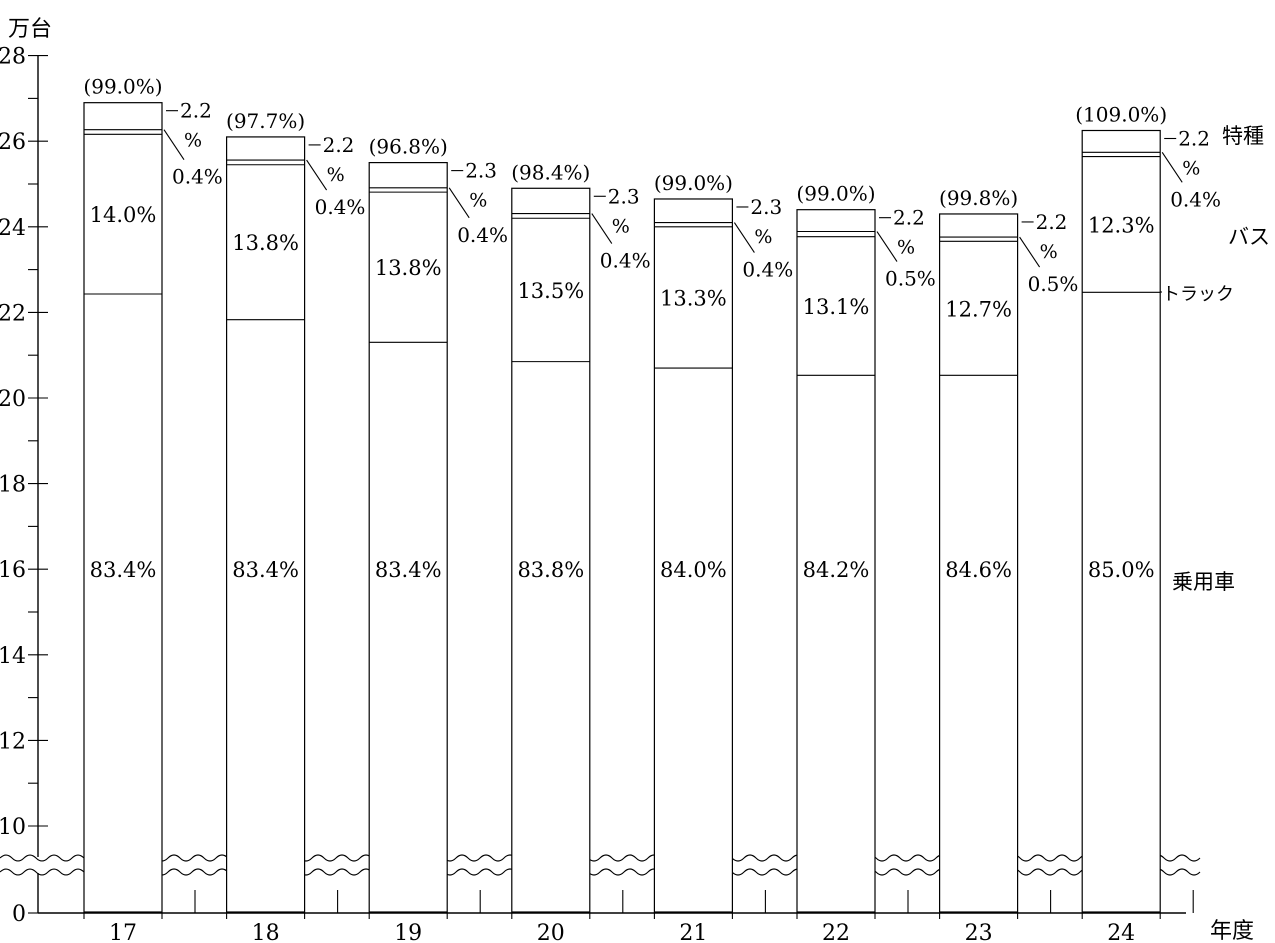 The height and width of the screenshot is (943, 1275). What do you see at coordinates (19, 914) in the screenshot?
I see `y-tick-label: 0` at bounding box center [19, 914].